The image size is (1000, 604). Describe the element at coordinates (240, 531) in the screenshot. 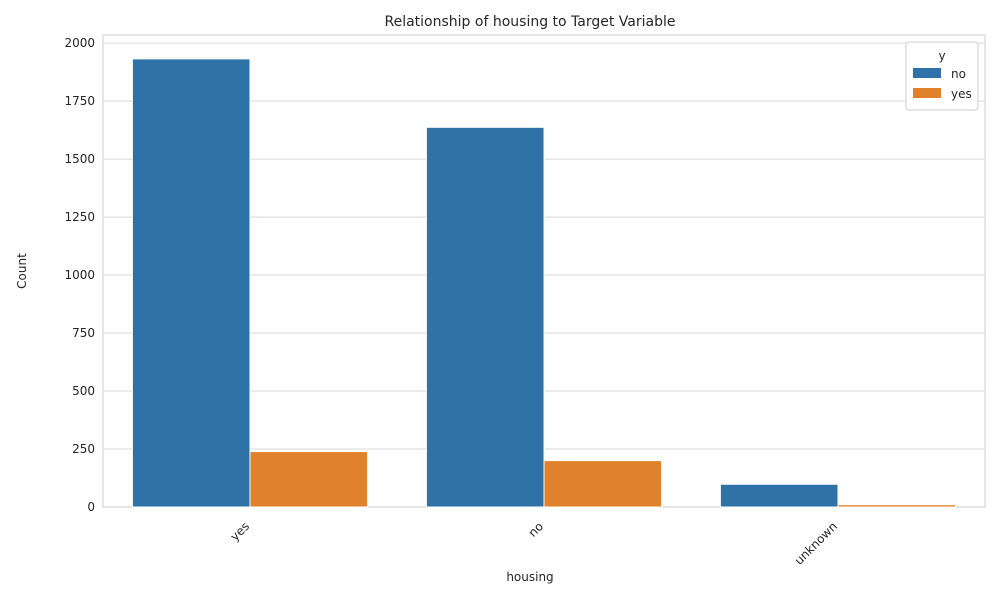

I see `x-tick-label: yes` at that location.